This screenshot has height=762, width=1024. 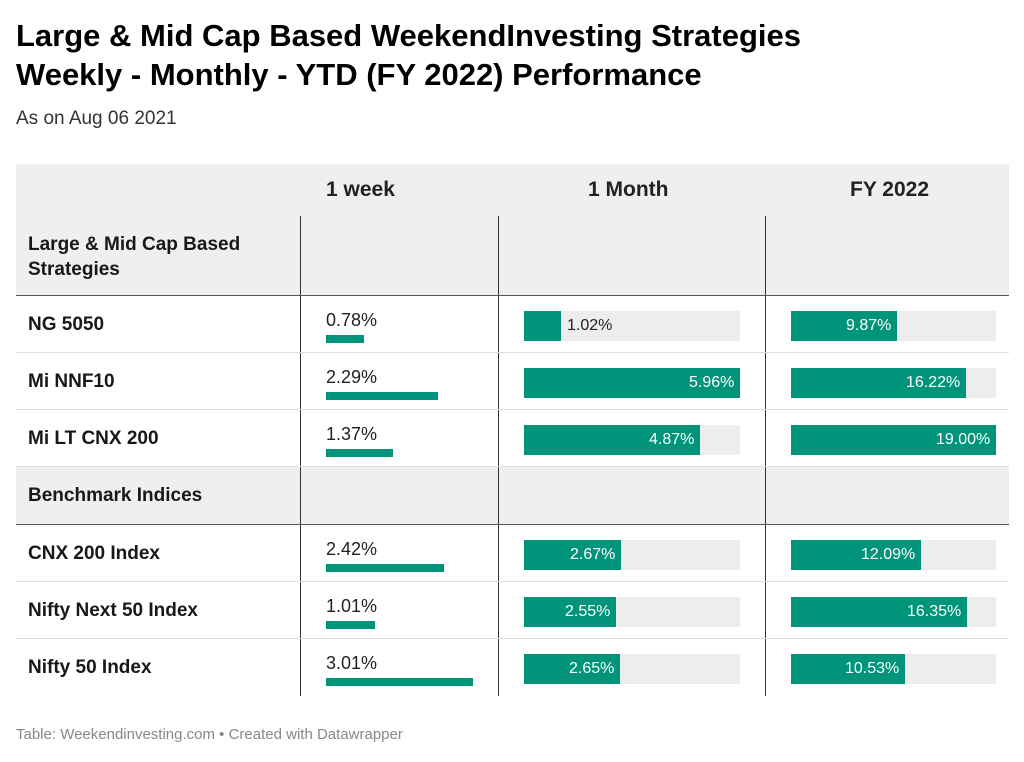 What do you see at coordinates (113, 610) in the screenshot?
I see `row-label: Nifty Next 50 Index` at bounding box center [113, 610].